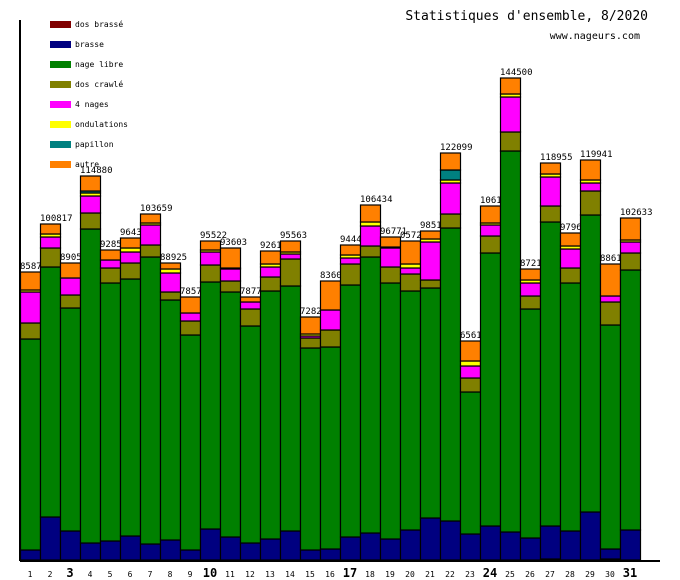 Image resolution: width=680 pixels, height=580 pixels. Describe the element at coordinates (110, 574) in the screenshot. I see `x-tick-label: 5` at that location.